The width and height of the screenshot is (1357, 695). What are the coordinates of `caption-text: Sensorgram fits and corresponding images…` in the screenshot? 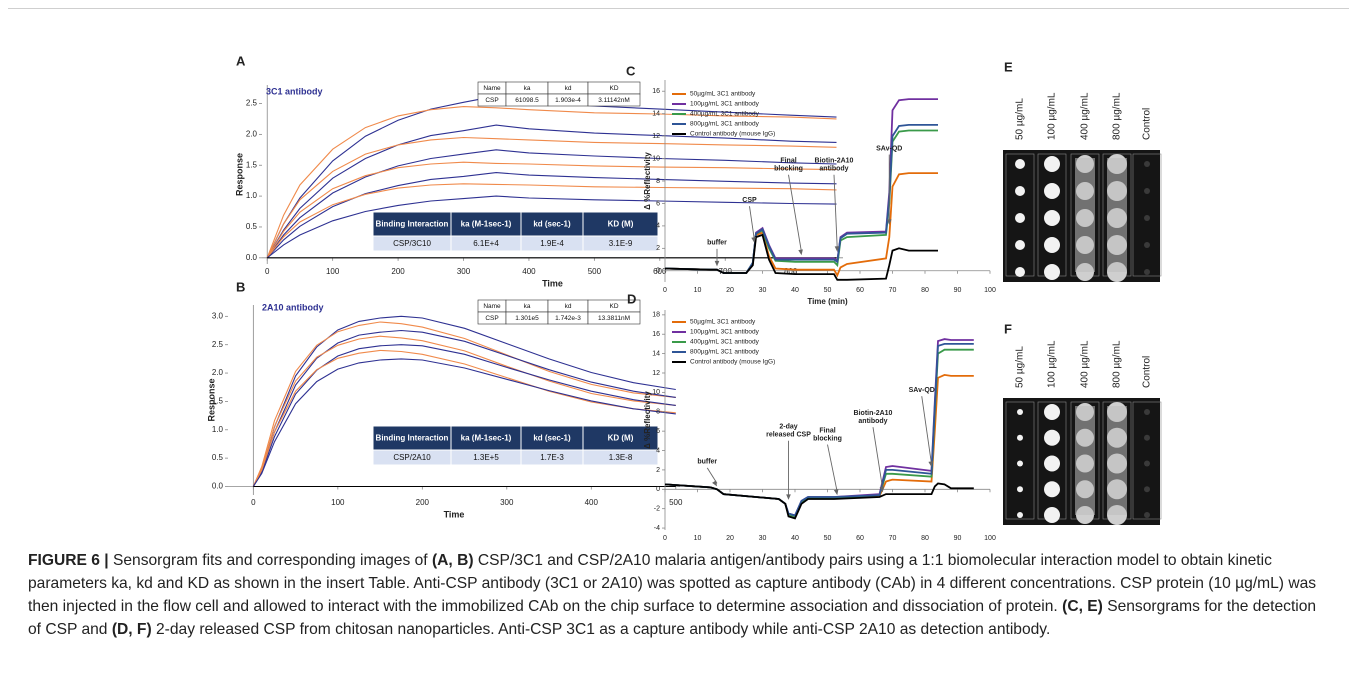 It's located at (270, 560).